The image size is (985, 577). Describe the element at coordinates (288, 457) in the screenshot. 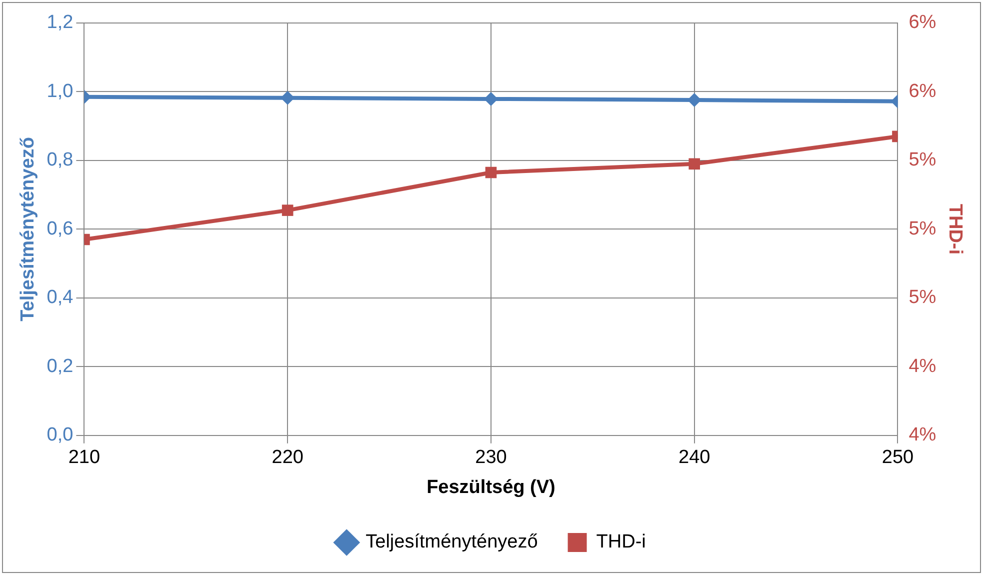

I see `x-tick-label: 220` at that location.